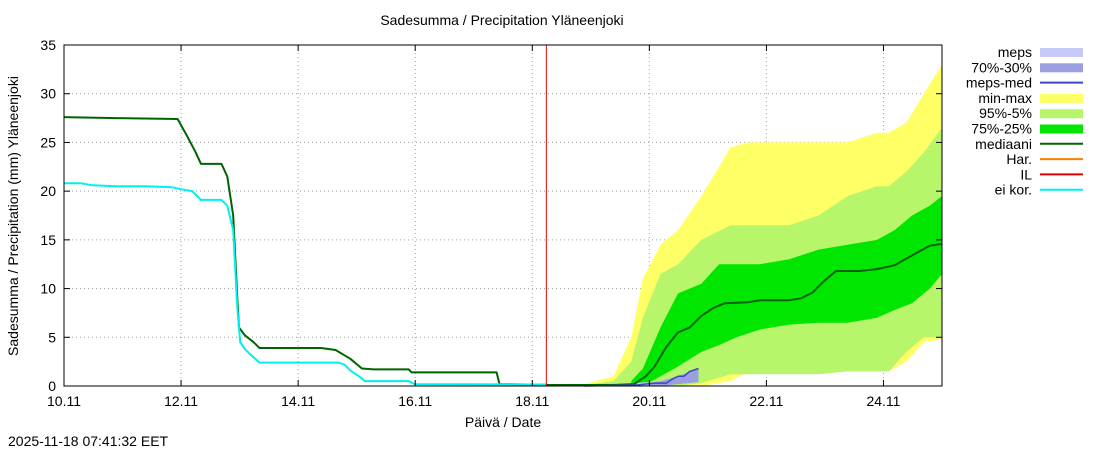 Image resolution: width=1100 pixels, height=450 pixels. Describe the element at coordinates (48, 240) in the screenshot. I see `y-tick-label: 15` at that location.